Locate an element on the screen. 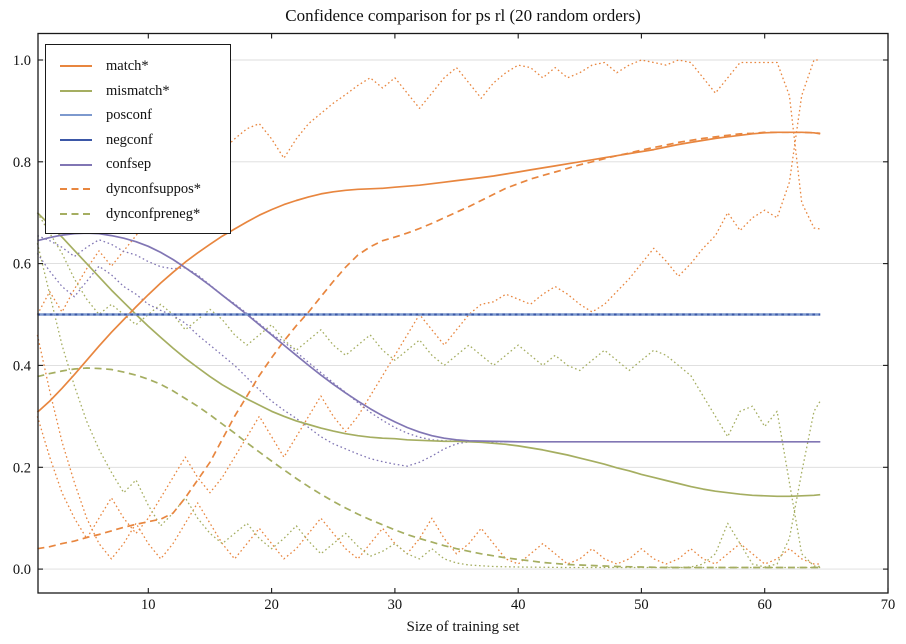 The image size is (906, 644). legend-label: dynconfsuppos* is located at coordinates (154, 189).